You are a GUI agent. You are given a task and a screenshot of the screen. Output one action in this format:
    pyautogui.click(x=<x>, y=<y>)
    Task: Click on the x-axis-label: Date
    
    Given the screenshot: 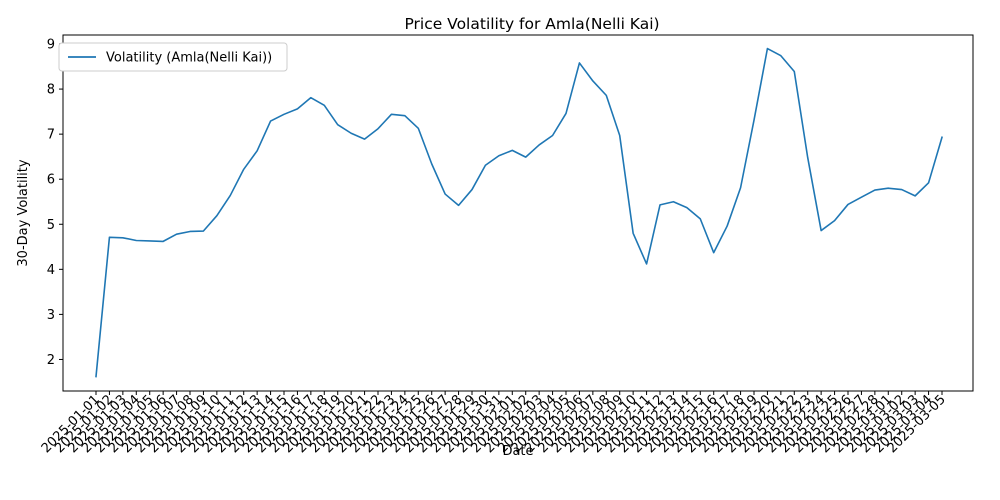 What is the action you would take?
    pyautogui.click(x=517, y=451)
    